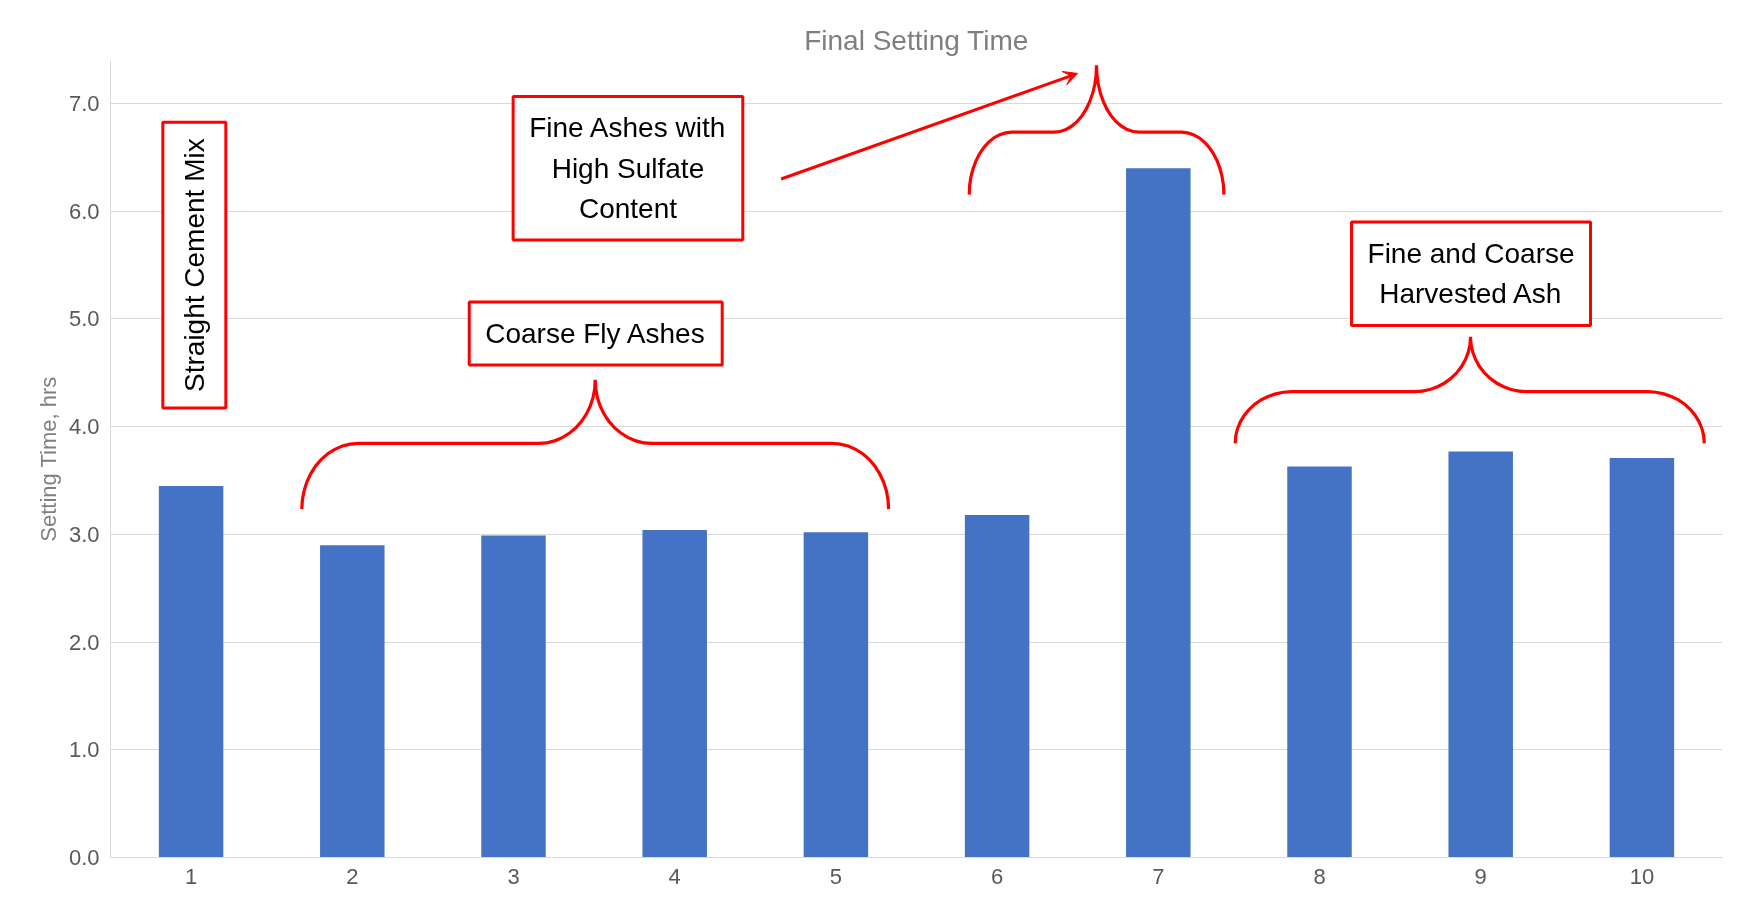  I want to click on x-tick-label: 2, so click(352, 876).